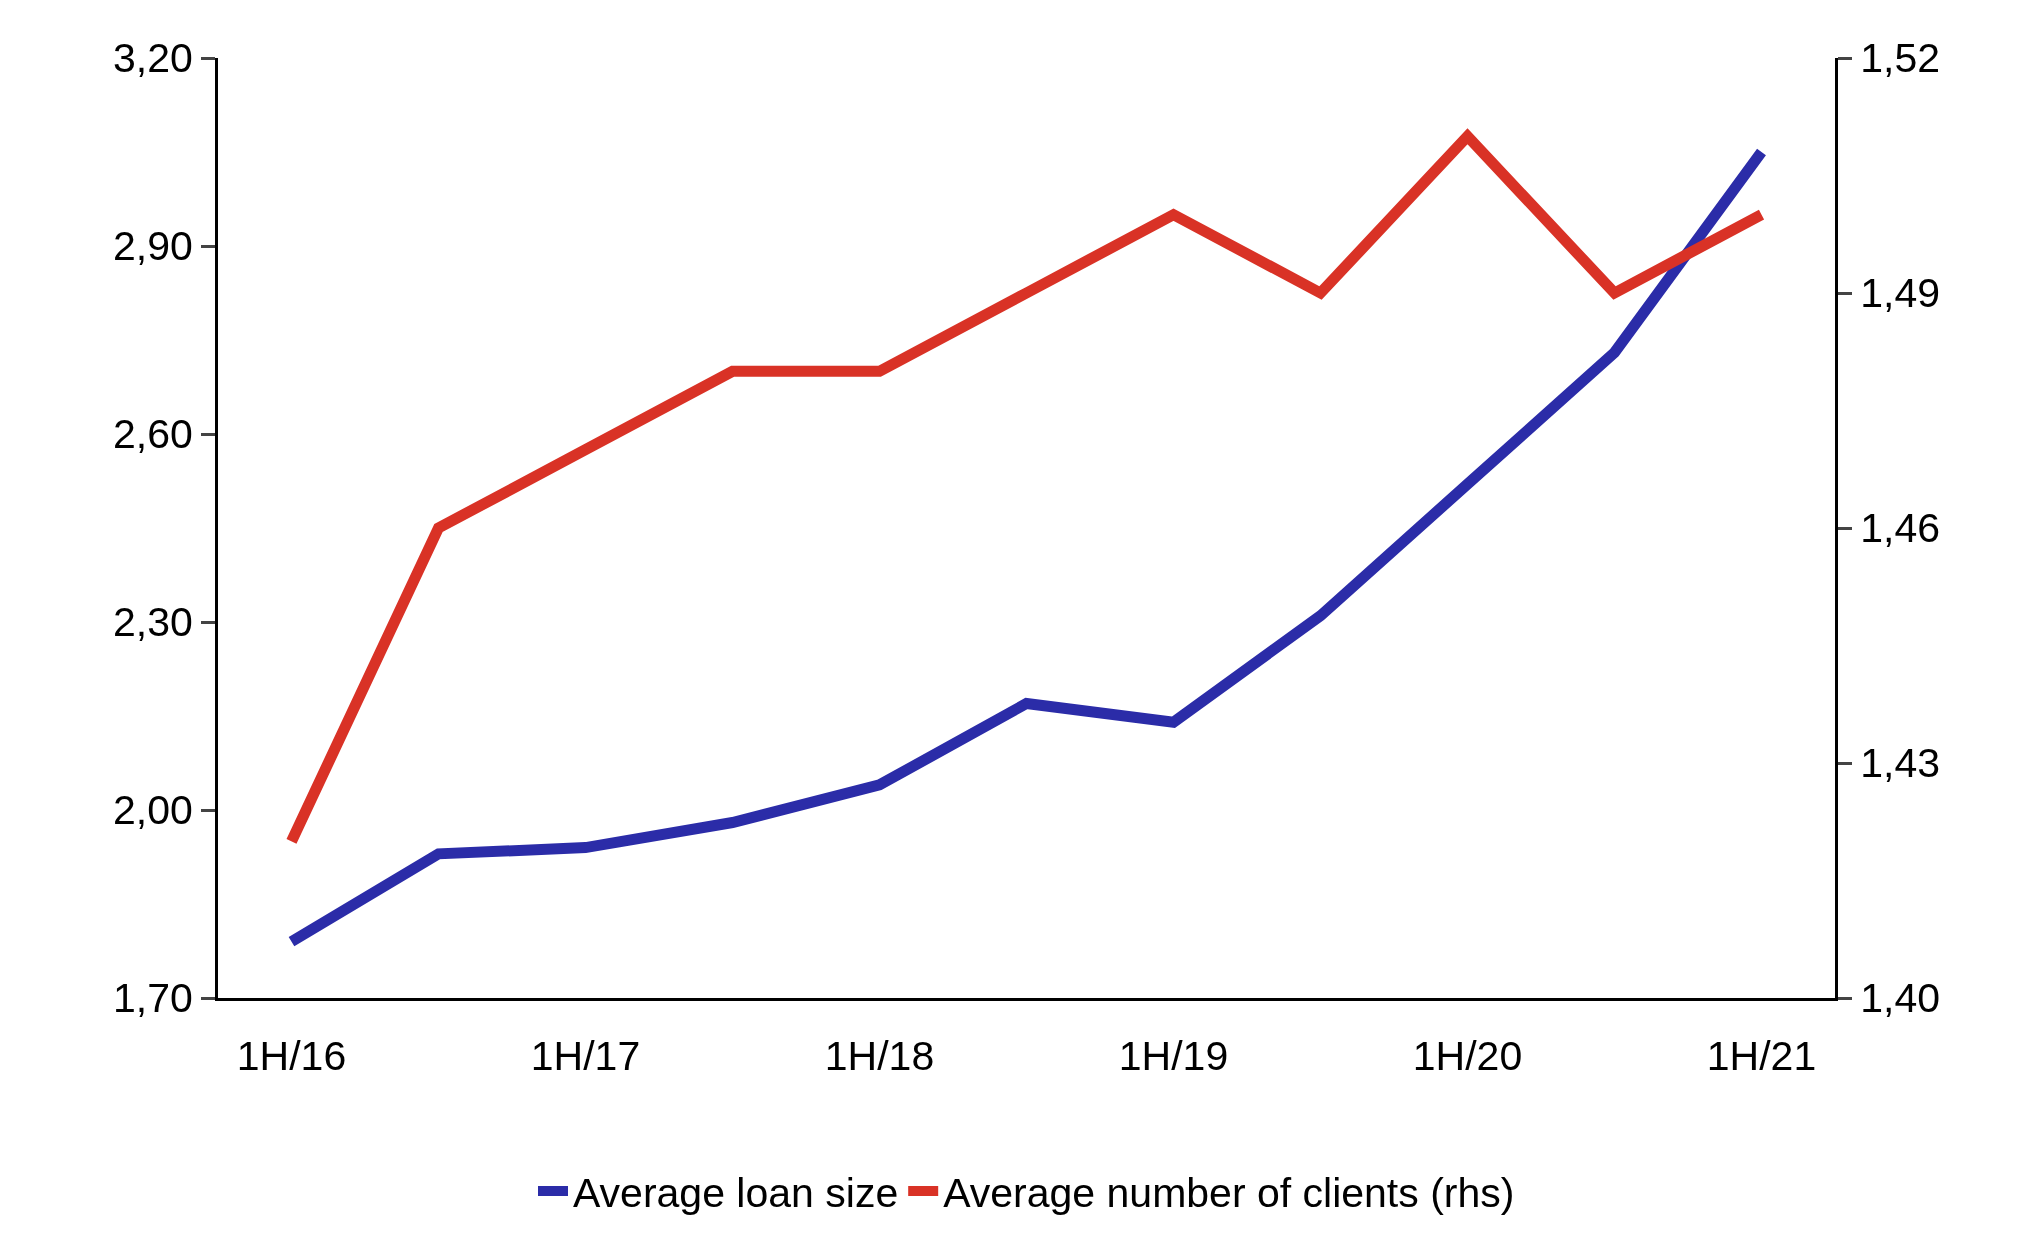 The height and width of the screenshot is (1237, 2034). I want to click on y2-tick-label: 1,40, so click(1900, 998).